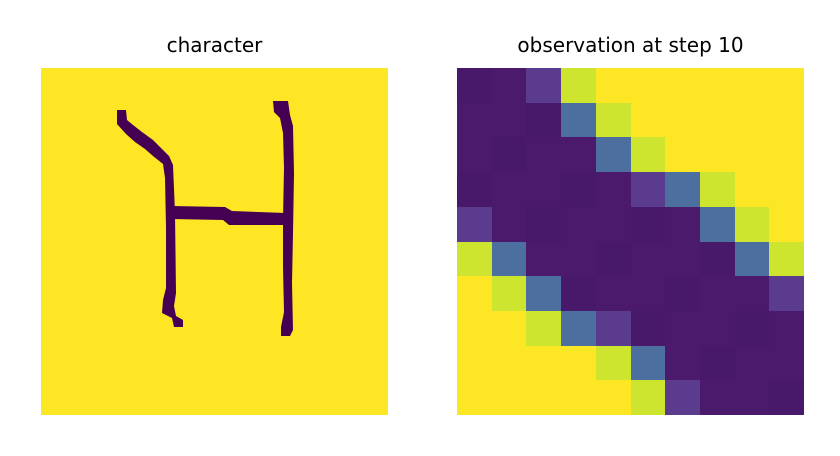 This screenshot has height=456, width=840. I want to click on observation-panel-title: observation at step 10, so click(630, 45).